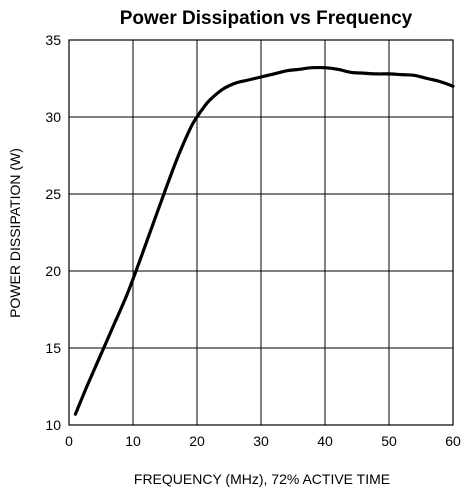  Describe the element at coordinates (53, 194) in the screenshot. I see `y-tick-label: 25` at that location.